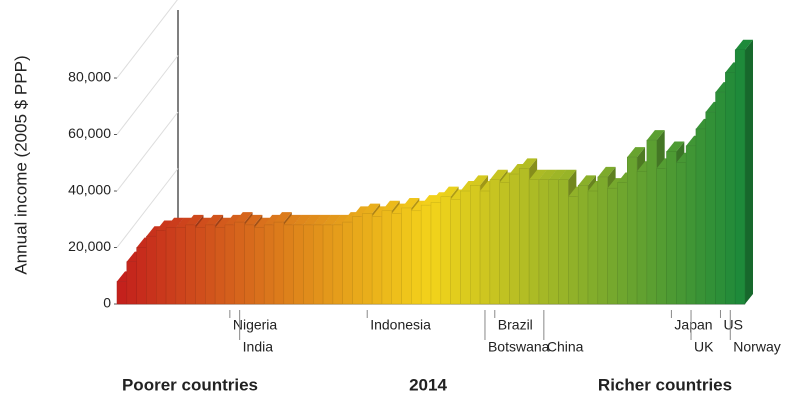  Describe the element at coordinates (515, 325) in the screenshot. I see `x-tick-label: Brazil` at that location.